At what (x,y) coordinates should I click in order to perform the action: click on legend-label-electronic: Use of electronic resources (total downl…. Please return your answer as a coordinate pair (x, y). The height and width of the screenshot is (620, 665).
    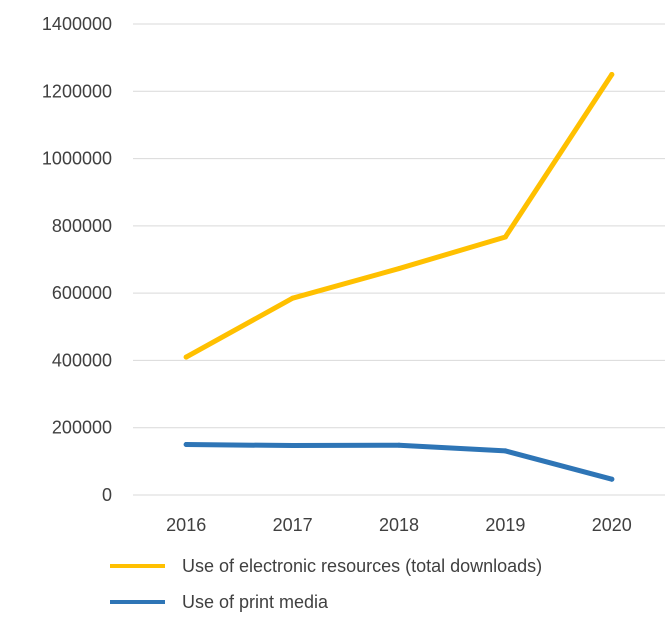
    Looking at the image, I should click on (362, 565).